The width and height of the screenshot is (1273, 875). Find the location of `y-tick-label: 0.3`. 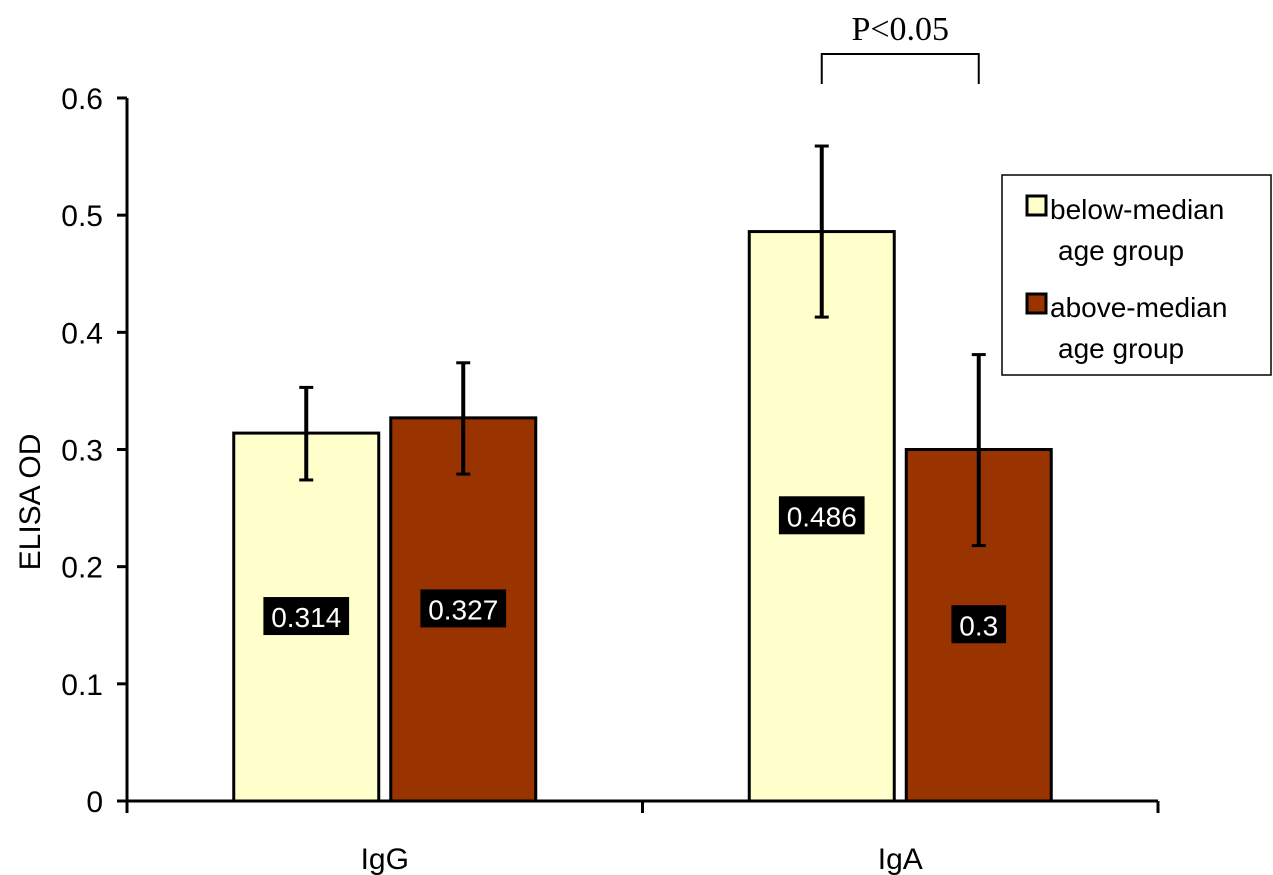

y-tick-label: 0.3 is located at coordinates (82, 451).